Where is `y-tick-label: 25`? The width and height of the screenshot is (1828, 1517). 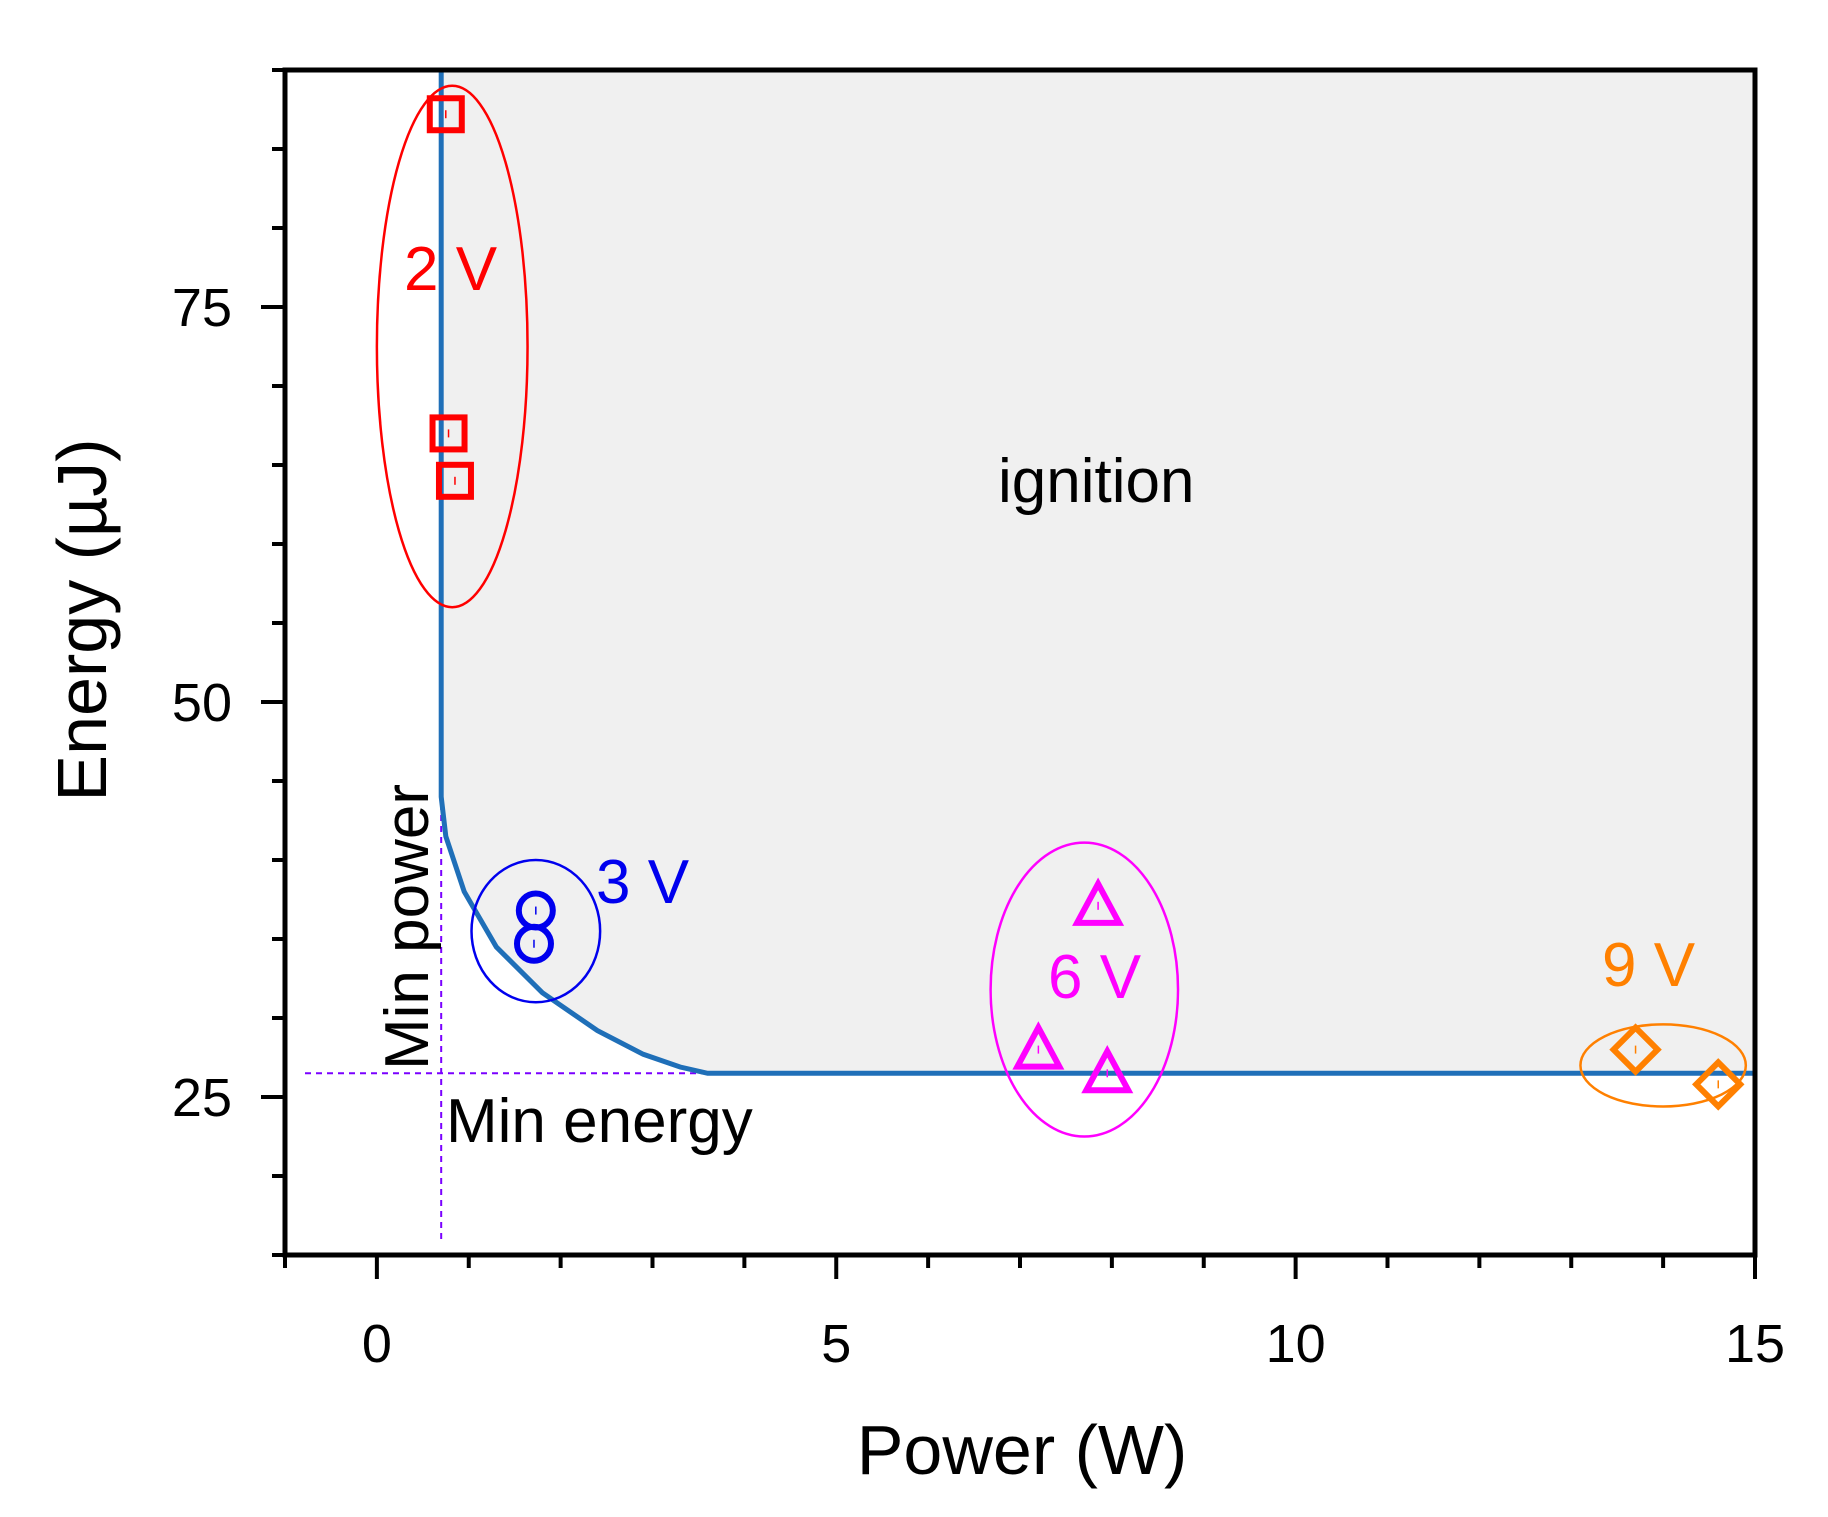 y-tick-label: 25 is located at coordinates (202, 1098).